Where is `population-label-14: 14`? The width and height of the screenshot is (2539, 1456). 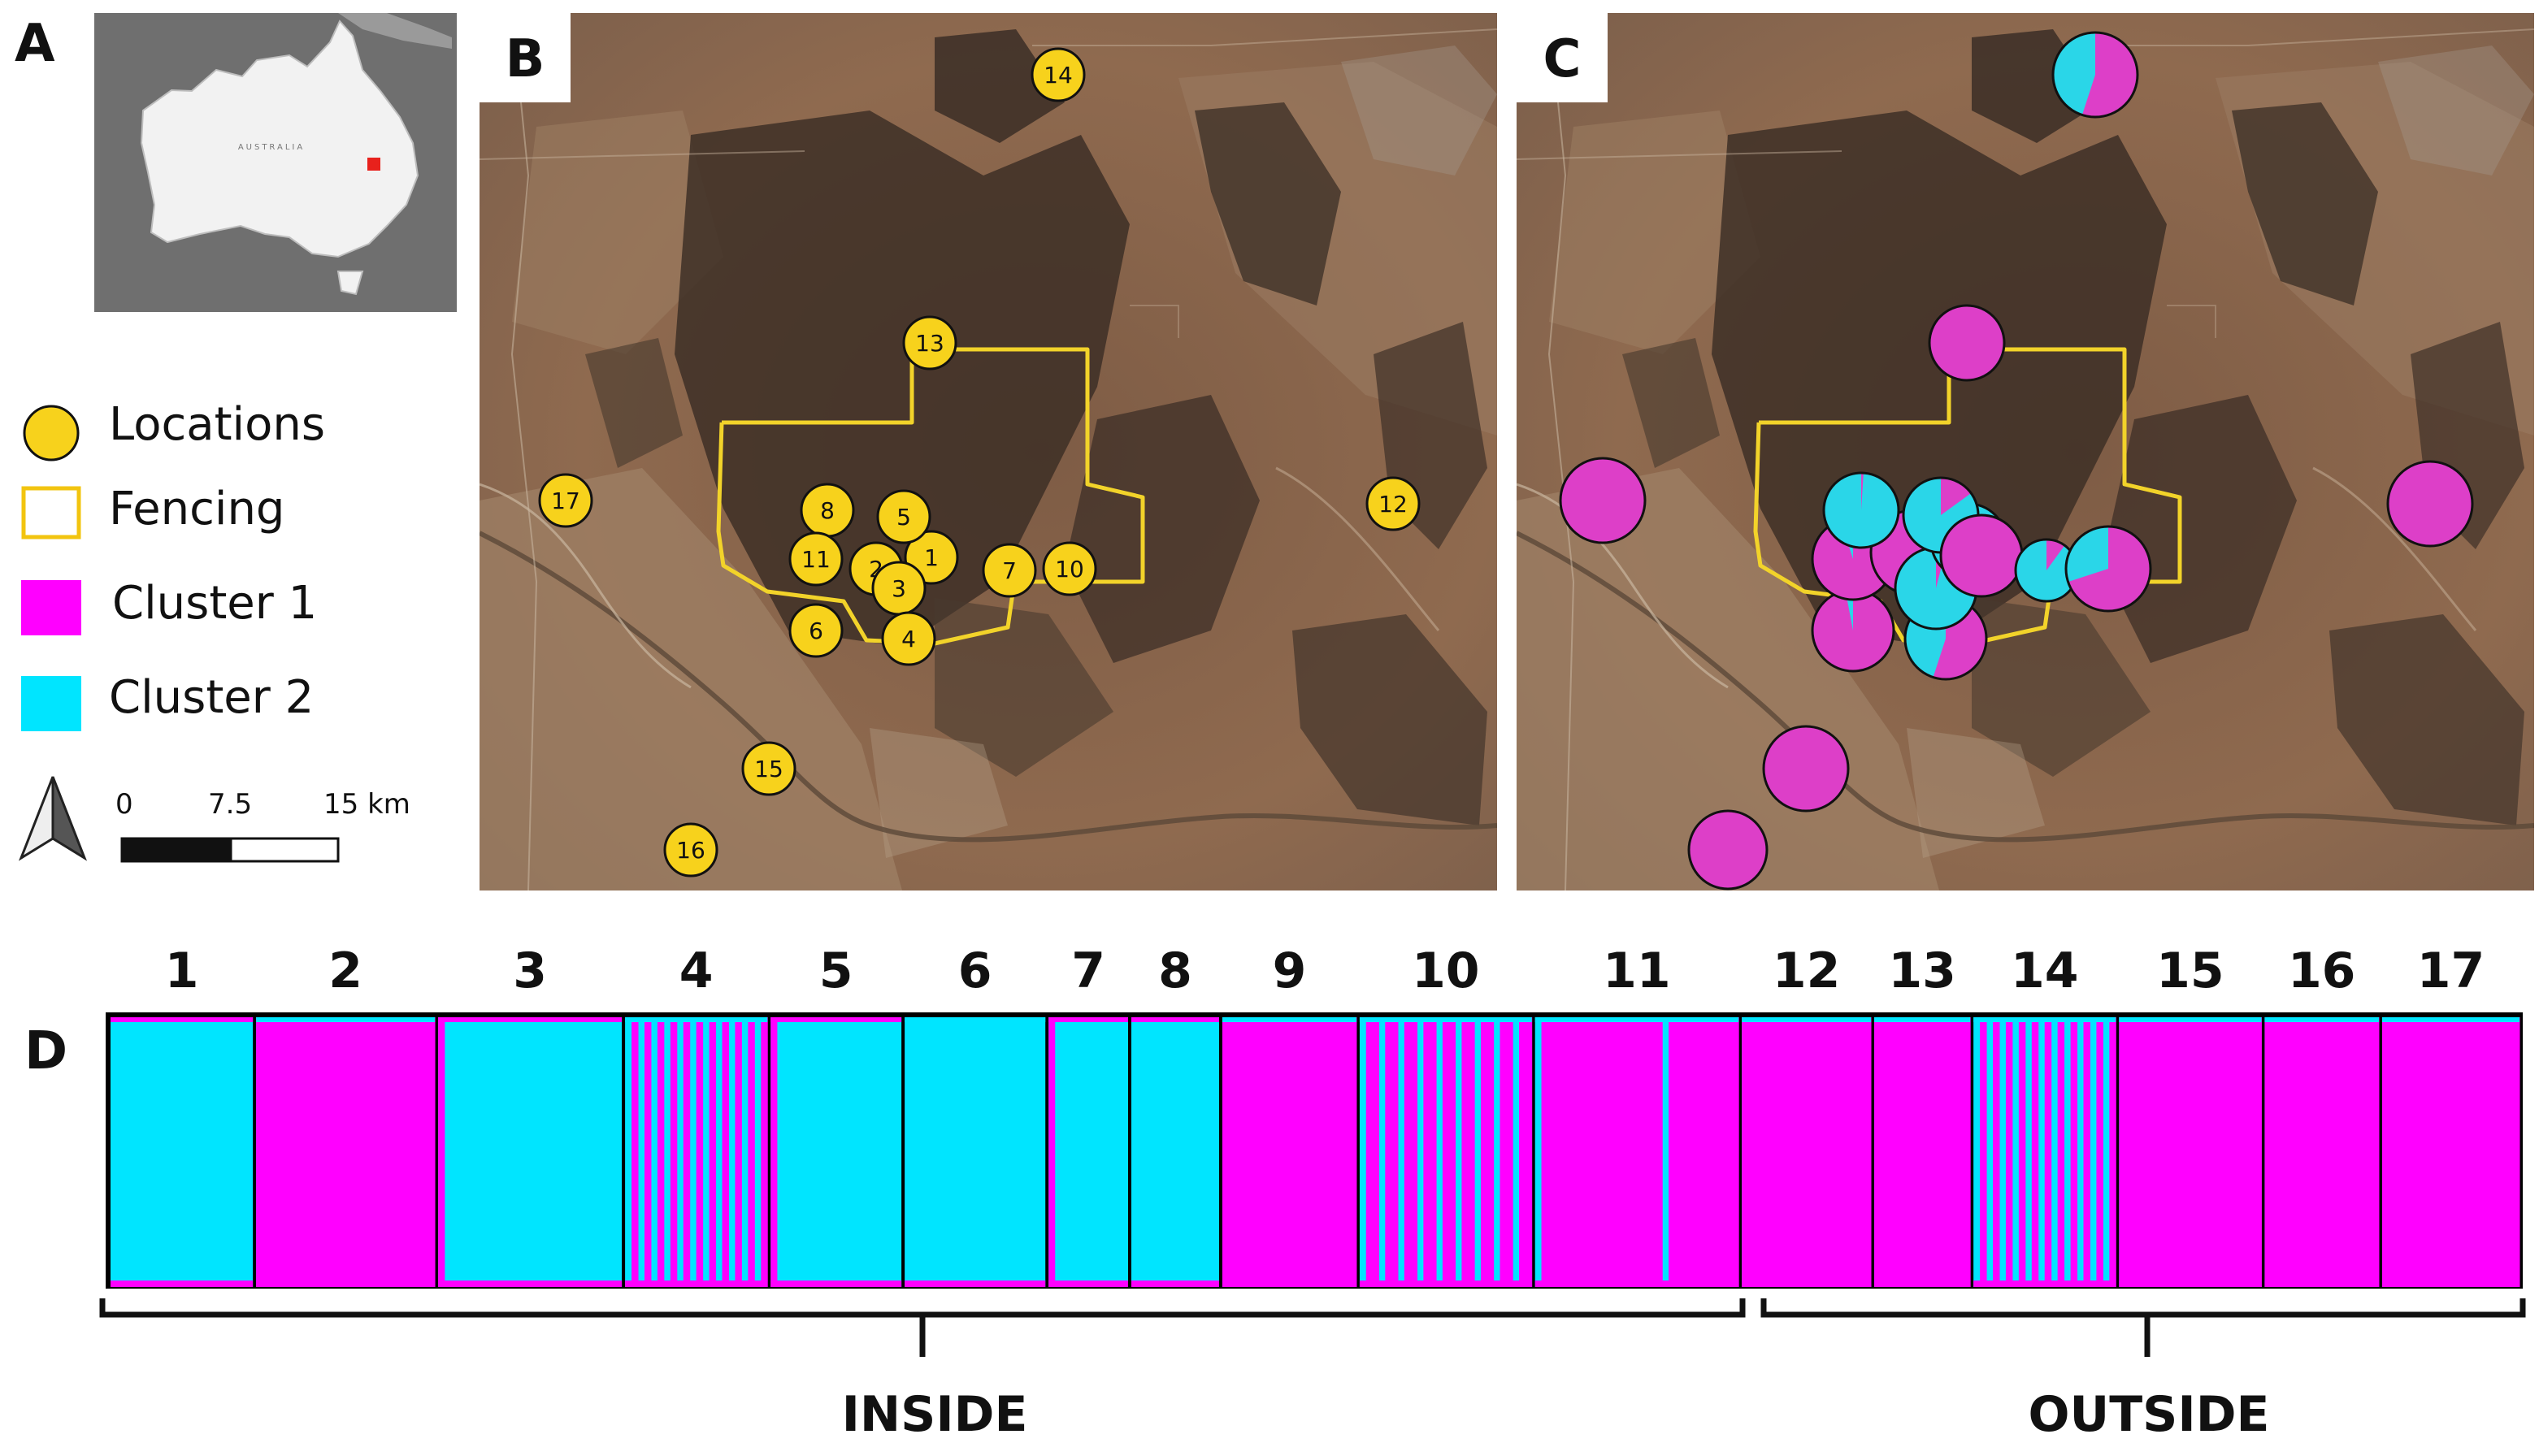 population-label-14: 14 is located at coordinates (2044, 971).